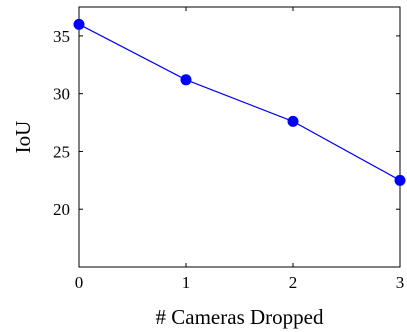  I want to click on y-tick-label: 25, so click(61, 151).